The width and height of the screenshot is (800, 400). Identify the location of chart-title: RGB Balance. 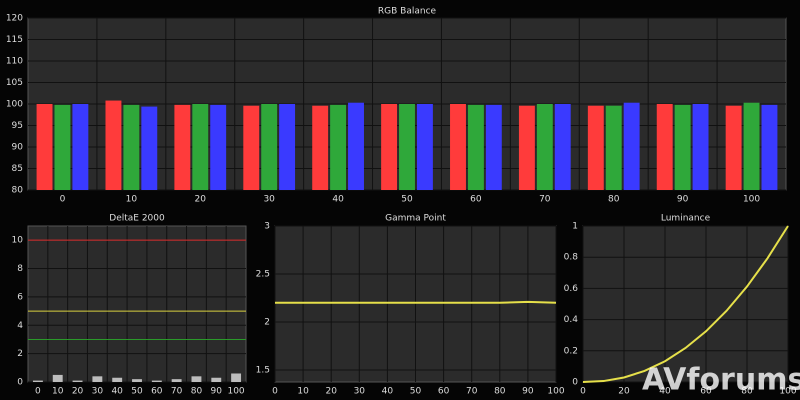
(407, 12).